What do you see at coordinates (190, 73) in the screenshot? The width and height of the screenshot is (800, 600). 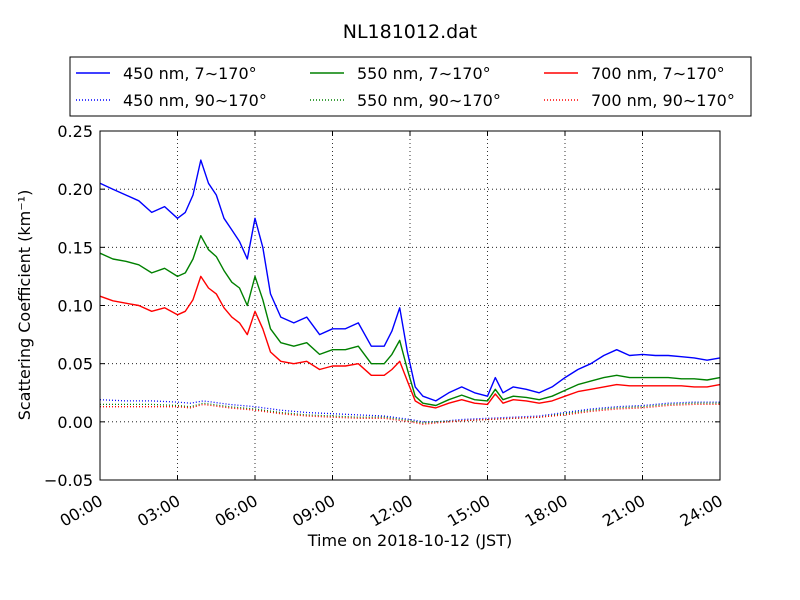 I see `legend-label: 450 nm, 7∼170°` at bounding box center [190, 73].